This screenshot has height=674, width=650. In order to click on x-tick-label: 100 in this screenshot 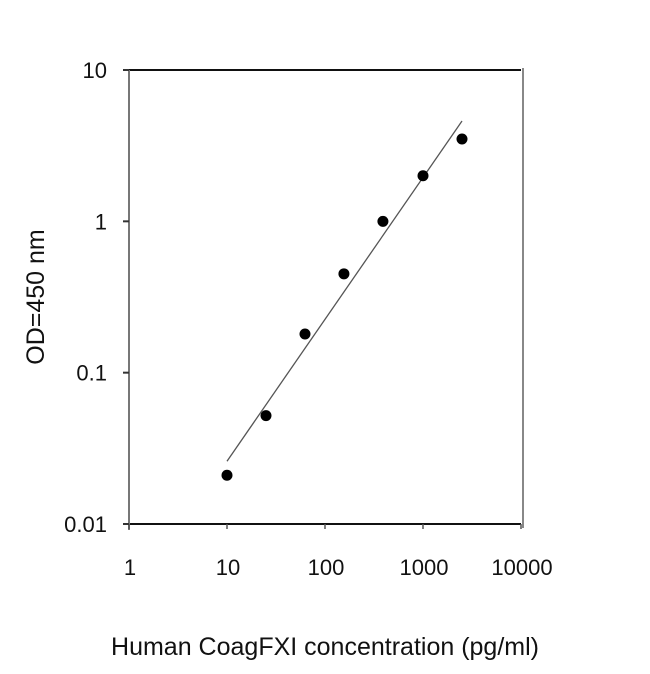, I will do `click(326, 567)`.